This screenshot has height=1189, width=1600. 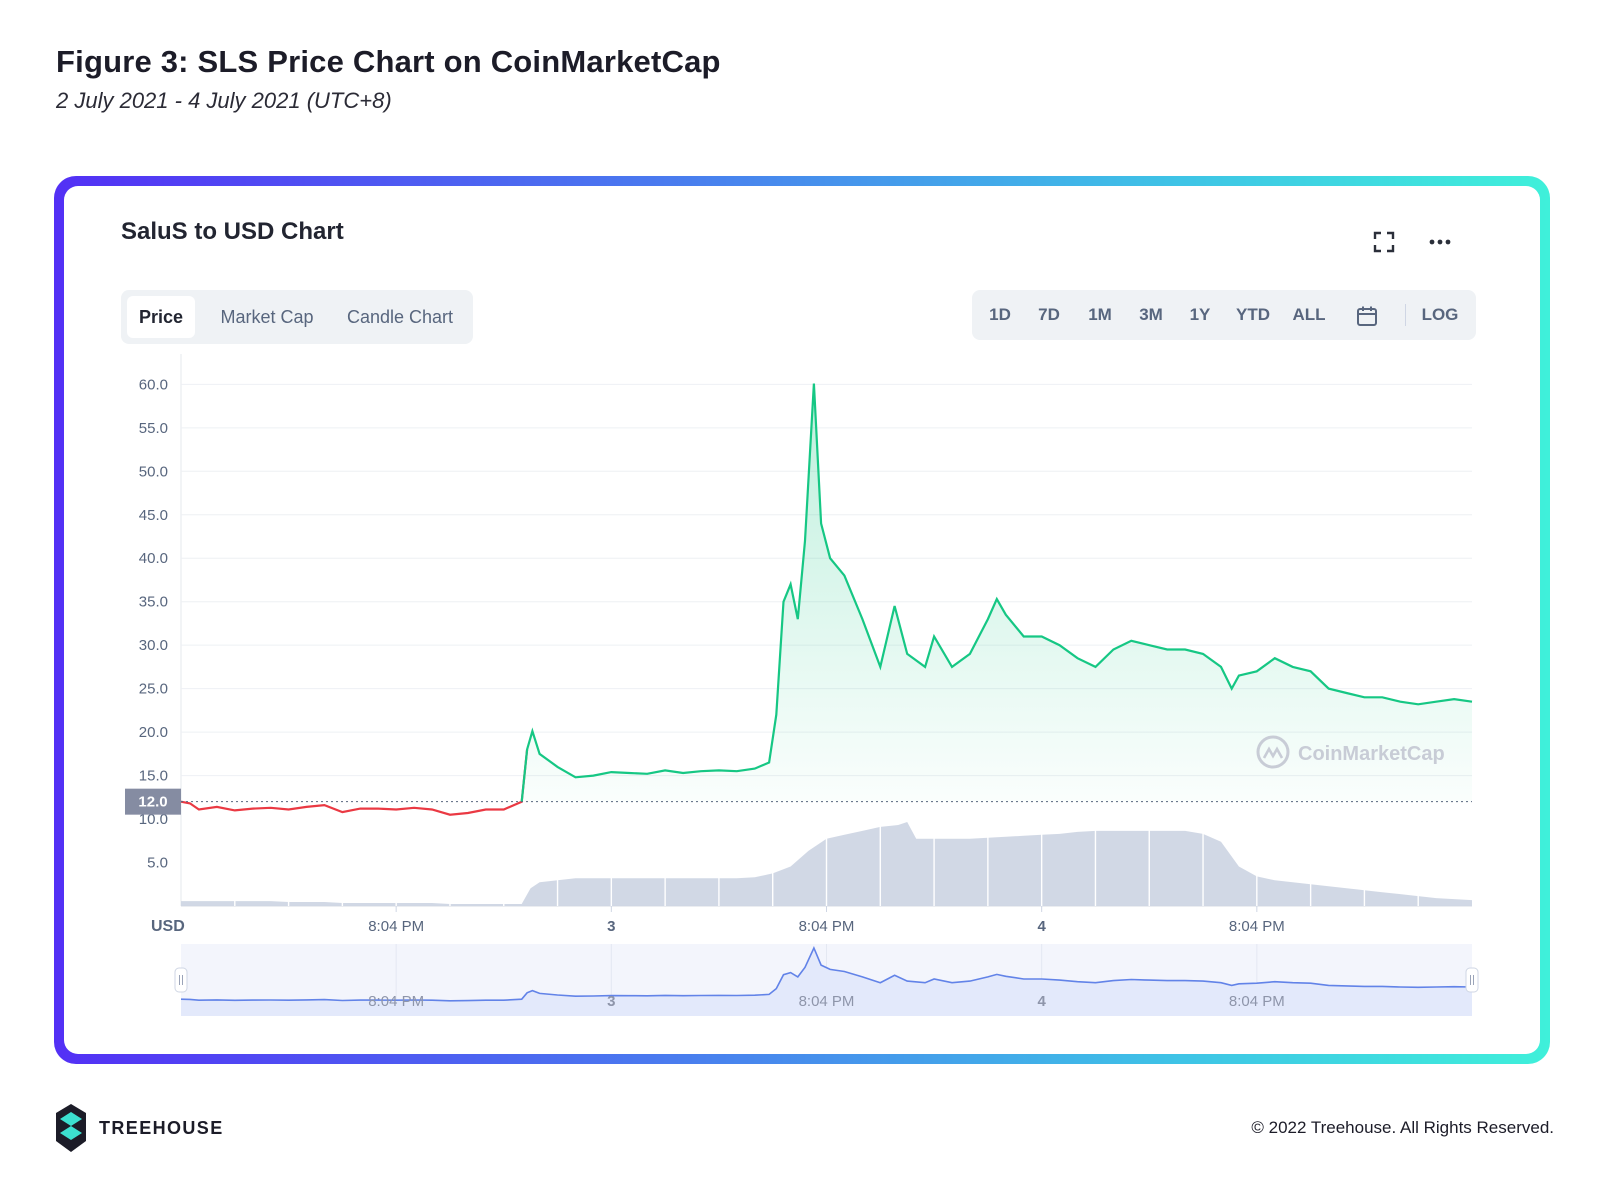 What do you see at coordinates (232, 231) in the screenshot?
I see `chart-card-title: SaluS to USD Chart` at bounding box center [232, 231].